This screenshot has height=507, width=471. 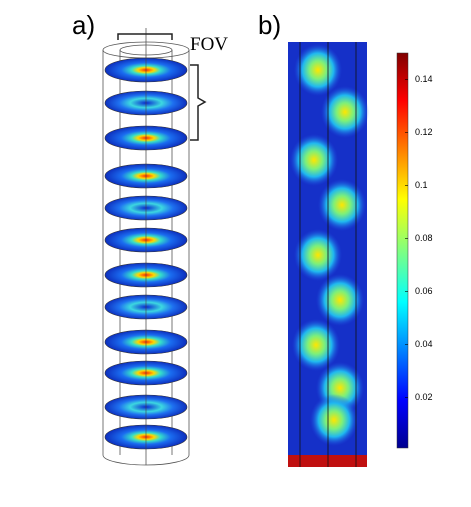 What do you see at coordinates (424, 291) in the screenshot?
I see `colorbar-tick-label: 0.06` at bounding box center [424, 291].